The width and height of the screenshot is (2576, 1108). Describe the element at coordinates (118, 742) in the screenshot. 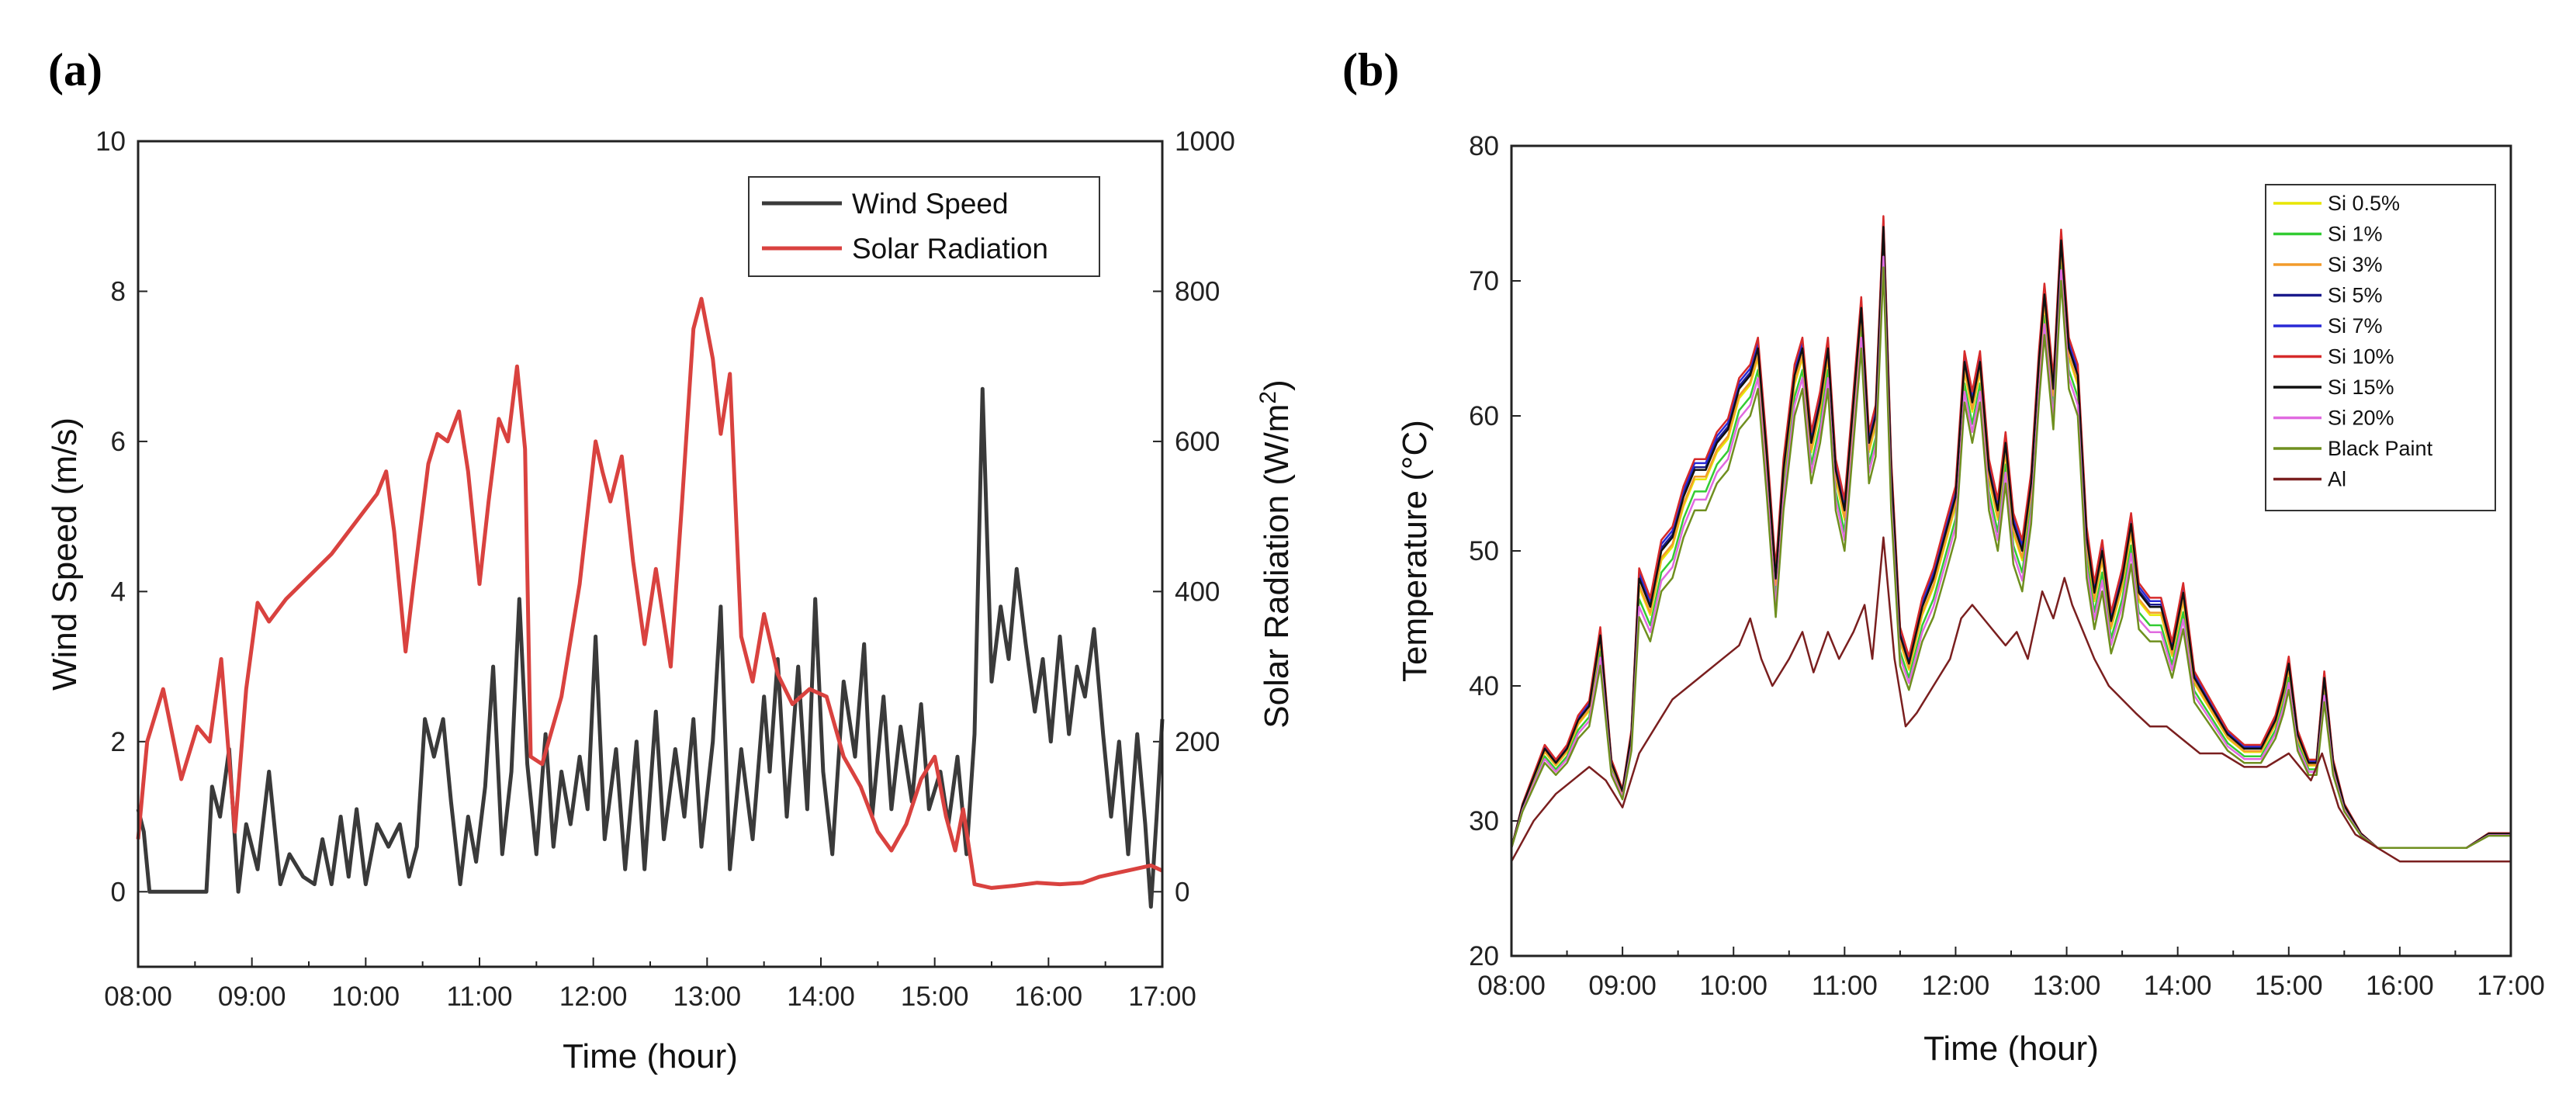

I see `y-tick-label: 2` at that location.